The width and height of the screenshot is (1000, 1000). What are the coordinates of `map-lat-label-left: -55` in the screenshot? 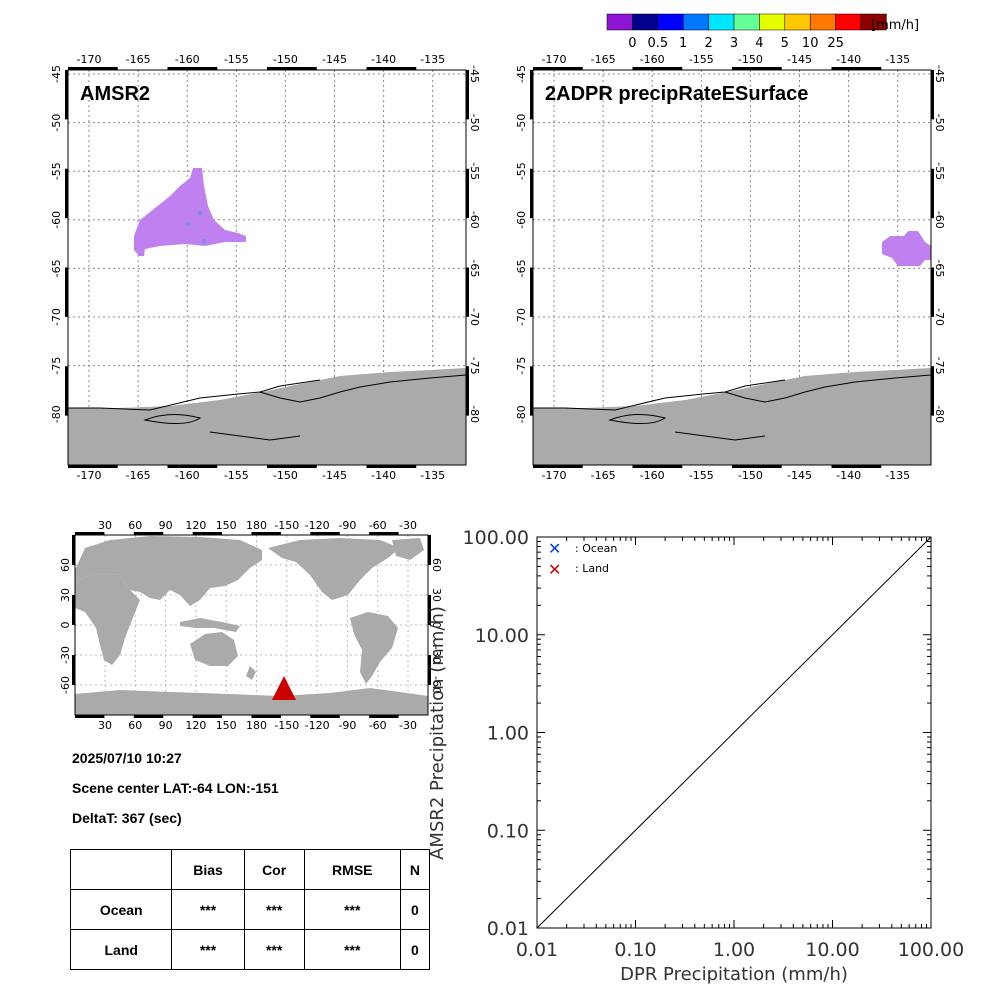 It's located at (56, 171).